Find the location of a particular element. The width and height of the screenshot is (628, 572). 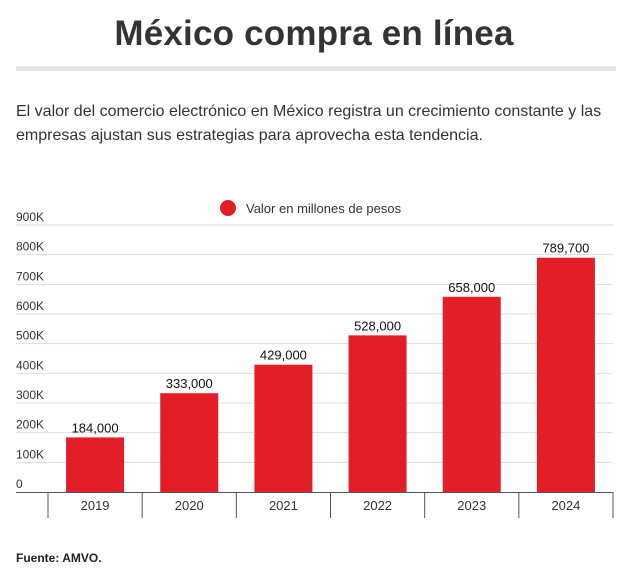

bar-2020 is located at coordinates (189, 442).